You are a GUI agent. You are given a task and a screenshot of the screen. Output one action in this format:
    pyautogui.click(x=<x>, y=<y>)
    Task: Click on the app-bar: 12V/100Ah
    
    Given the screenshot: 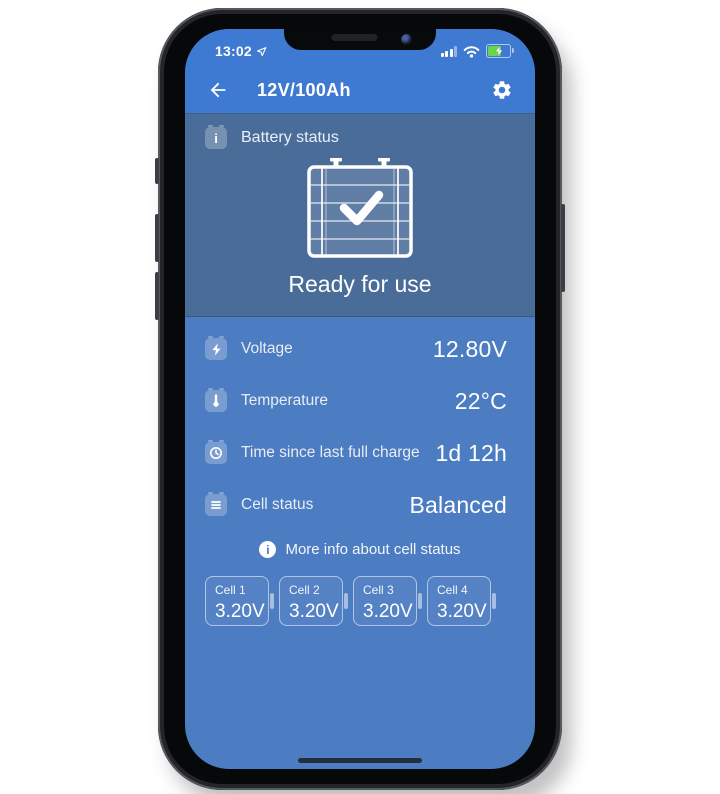 What is the action you would take?
    pyautogui.click(x=360, y=90)
    